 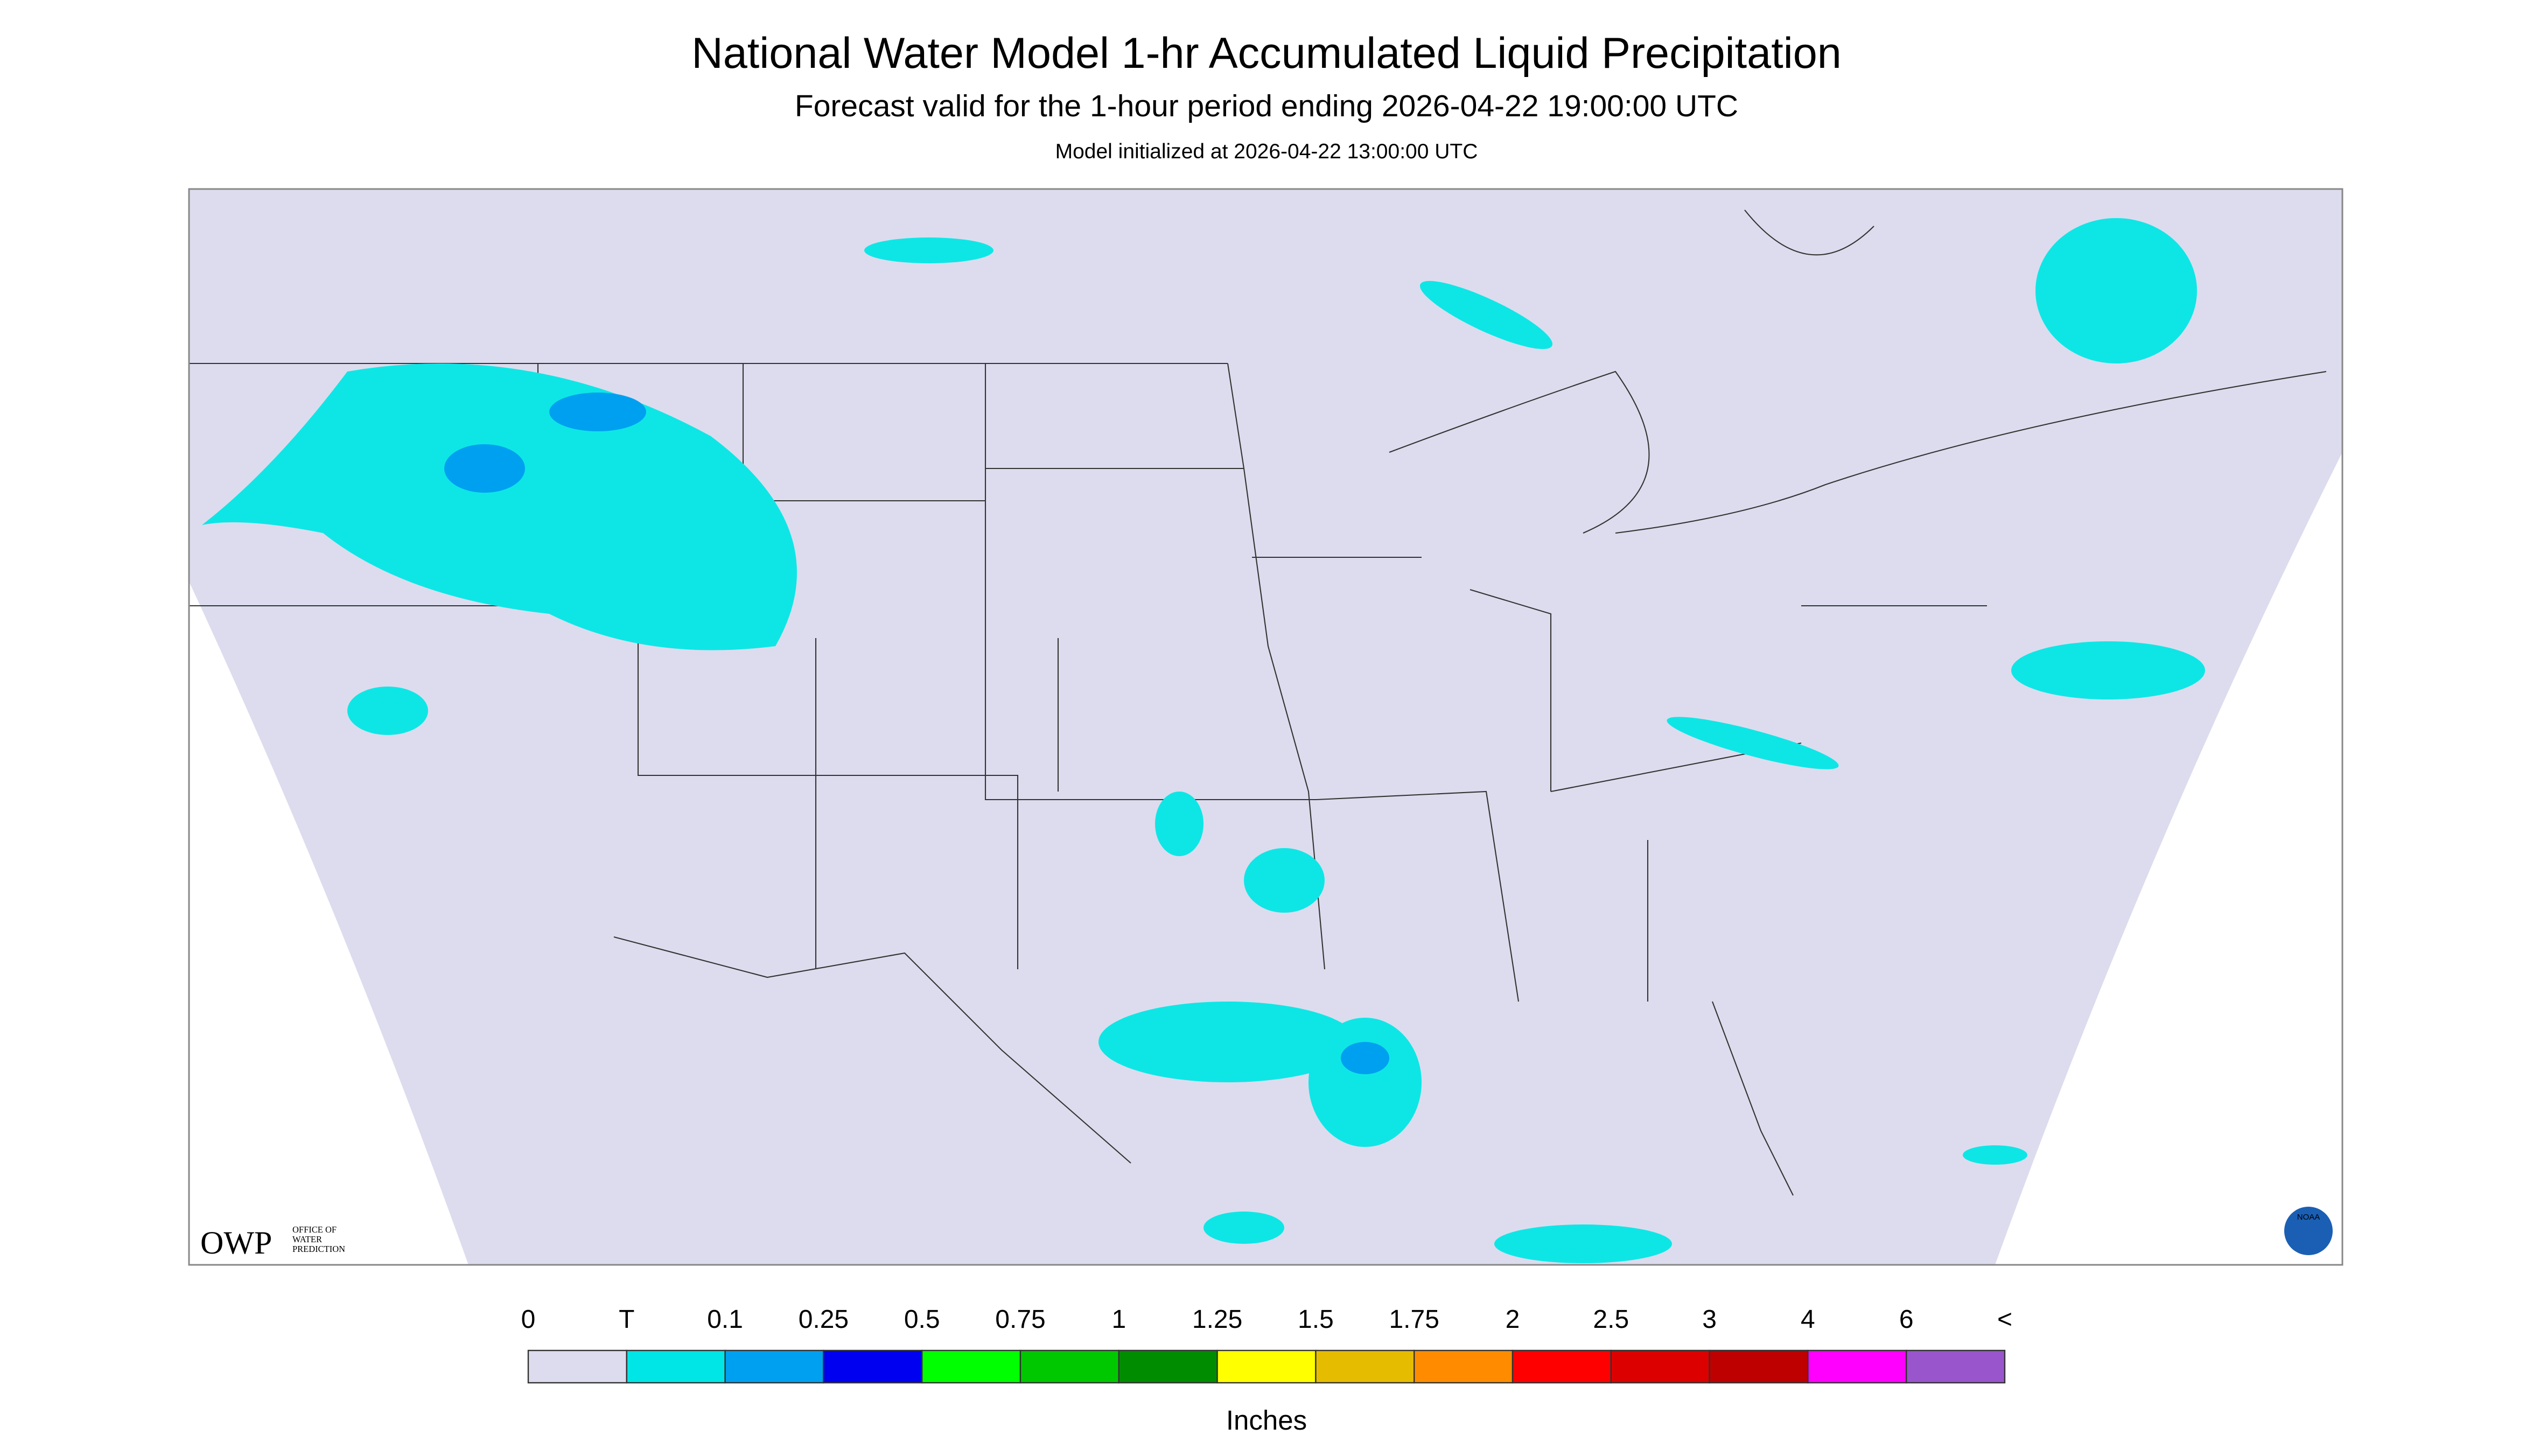 I want to click on legend-label: 2.5, so click(x=1611, y=1319).